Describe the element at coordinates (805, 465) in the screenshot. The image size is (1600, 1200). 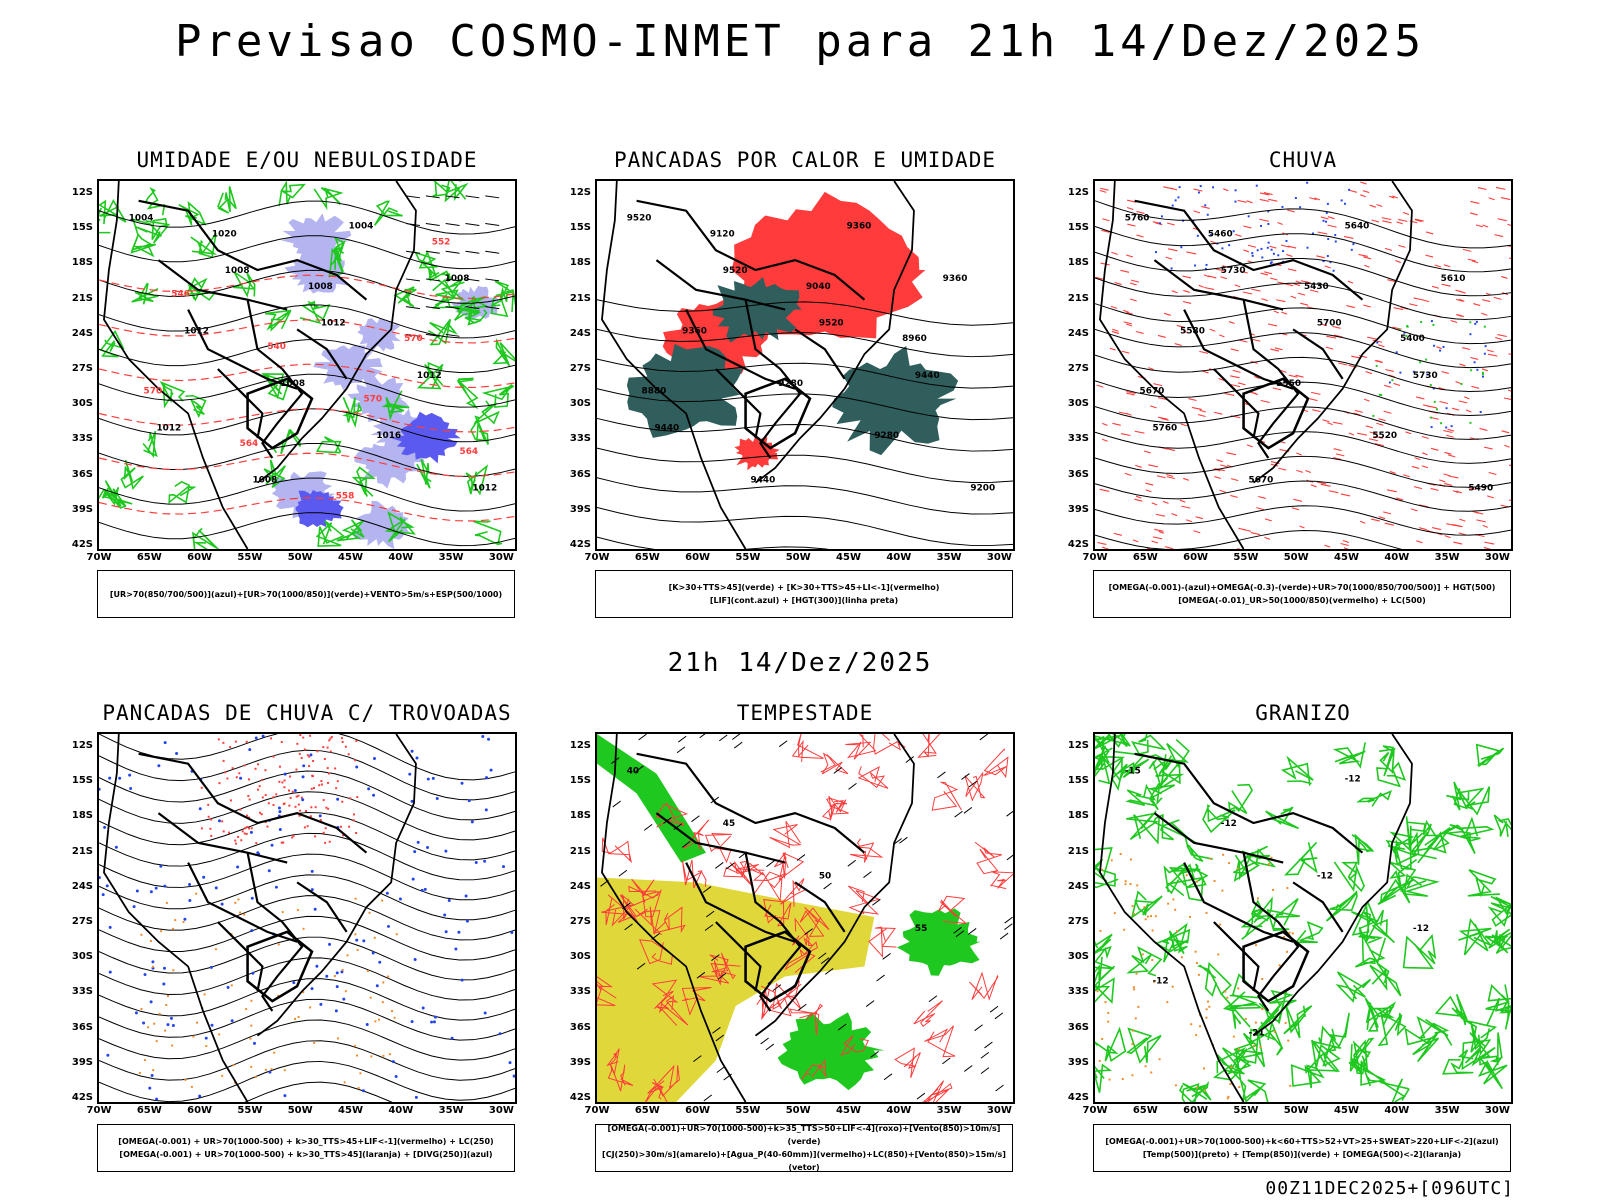
I see `hgt300-contour` at that location.